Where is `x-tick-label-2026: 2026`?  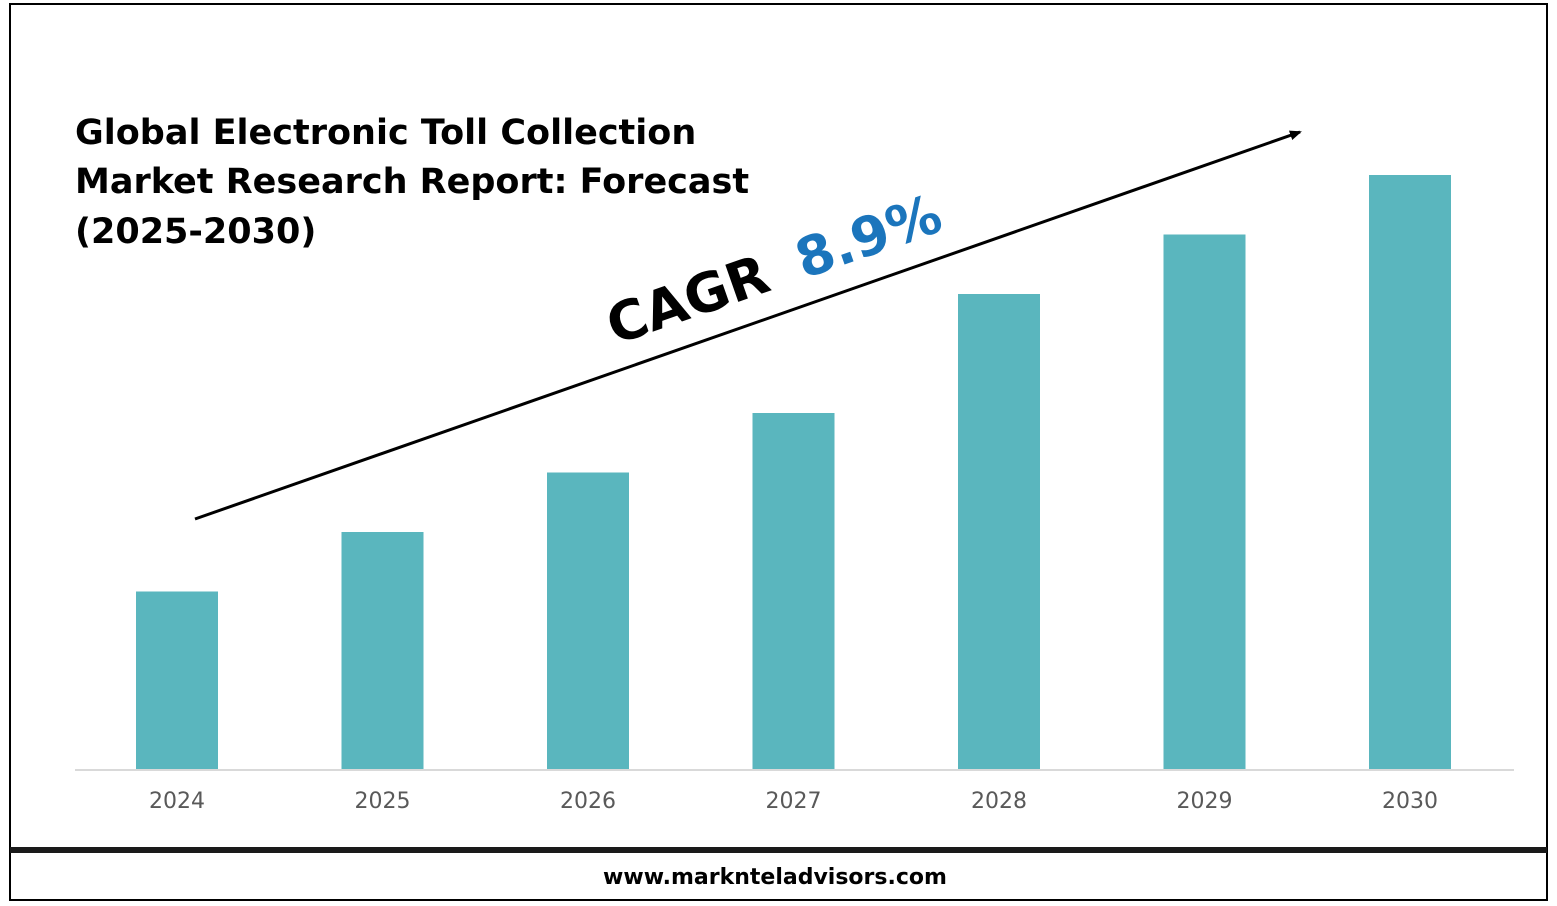
x-tick-label-2026: 2026 is located at coordinates (588, 801).